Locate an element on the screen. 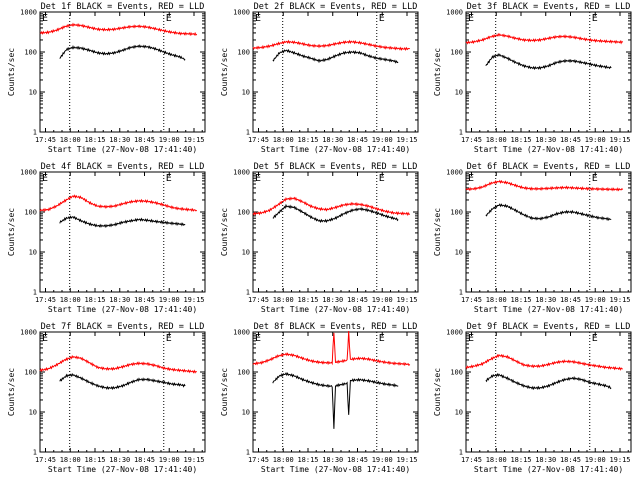  panel-title: Det 9f BLACK = Events, RED = LLD is located at coordinates (549, 327).